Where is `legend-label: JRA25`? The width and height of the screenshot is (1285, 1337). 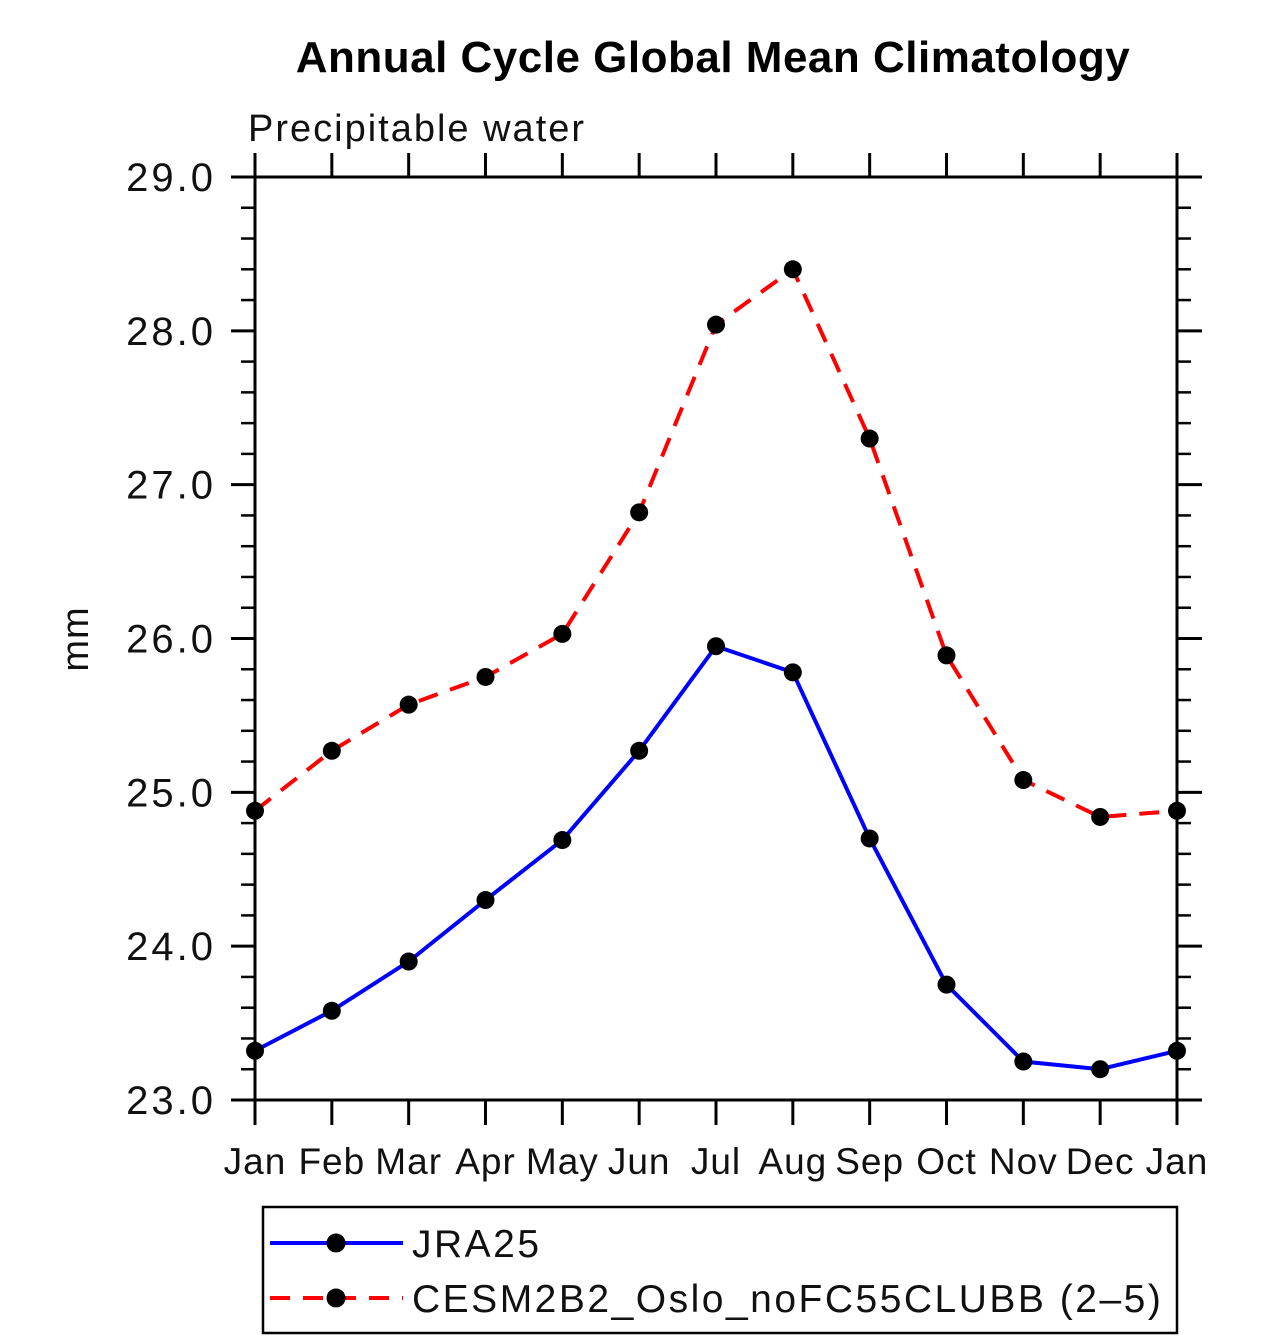
legend-label: JRA25 is located at coordinates (477, 1244).